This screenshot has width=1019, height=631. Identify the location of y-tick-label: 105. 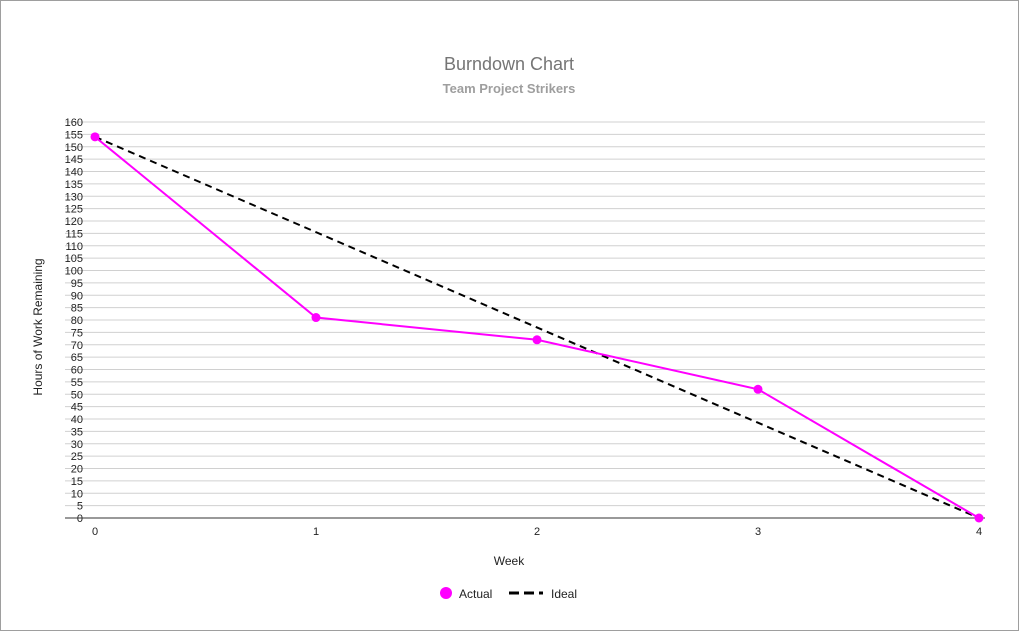
(74, 259).